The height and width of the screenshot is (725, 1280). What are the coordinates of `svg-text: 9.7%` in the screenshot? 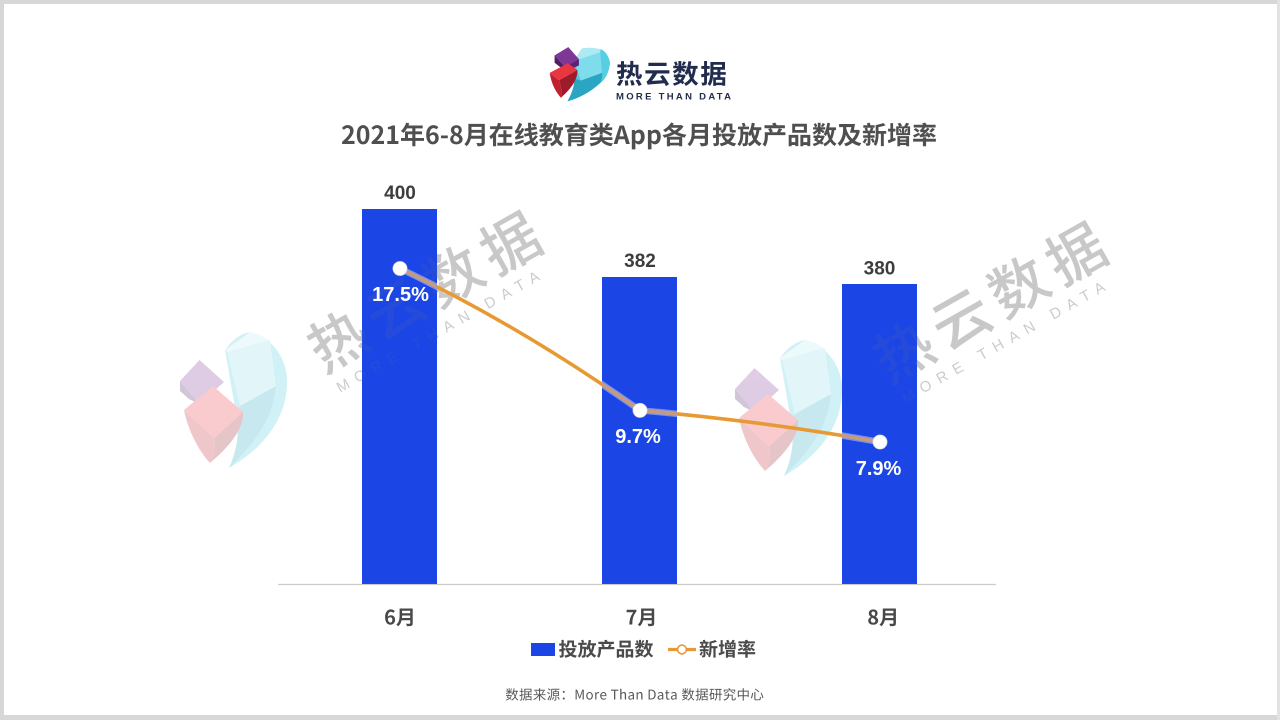 It's located at (638, 437).